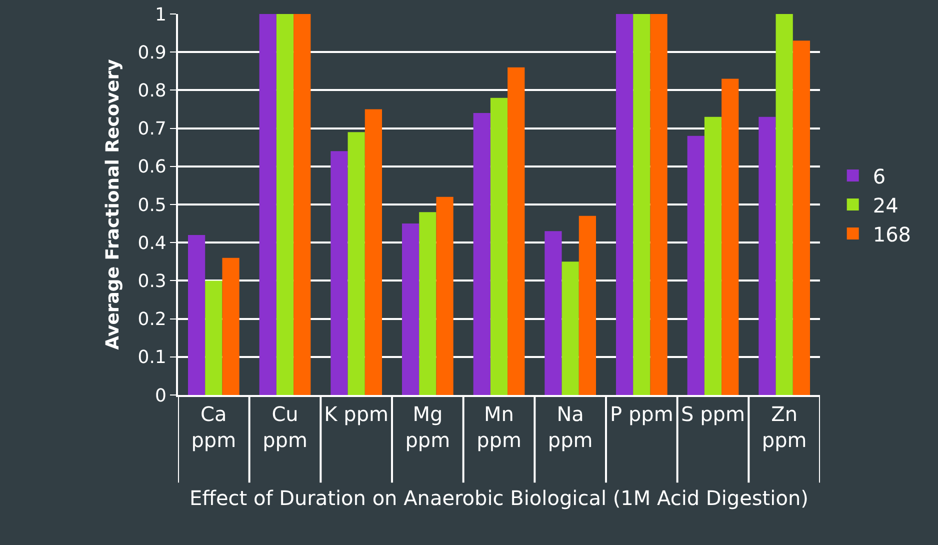  I want to click on x-tick-label: Zn ppm, so click(784, 427).